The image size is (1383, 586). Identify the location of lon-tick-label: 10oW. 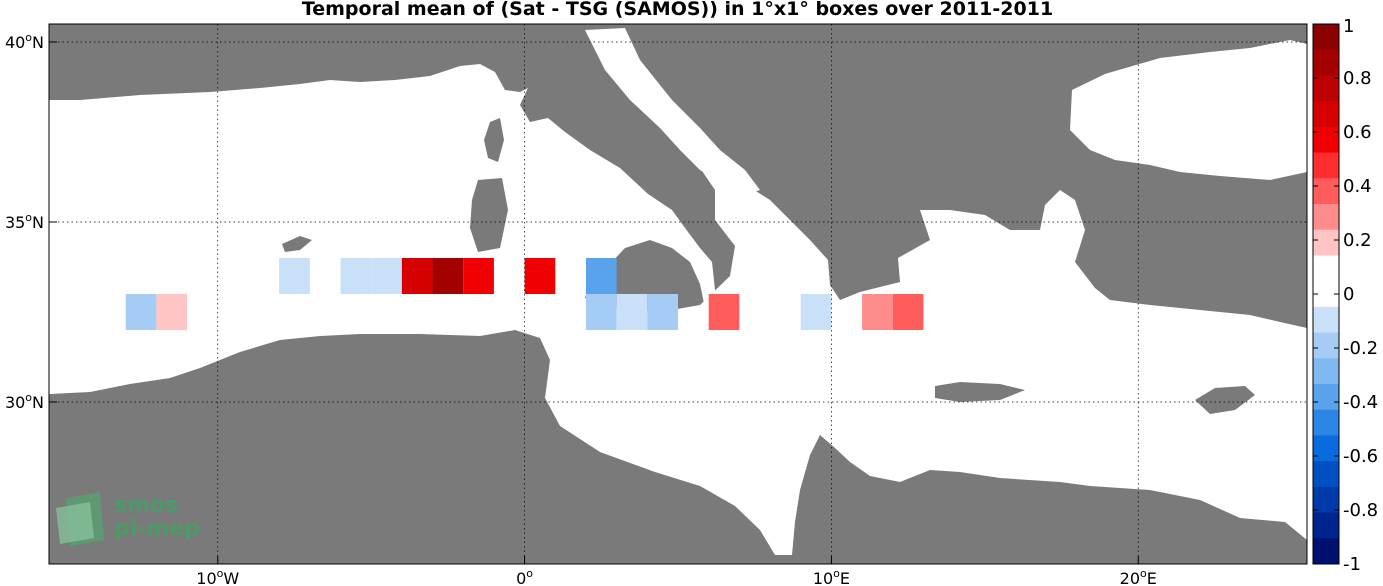
(217, 576).